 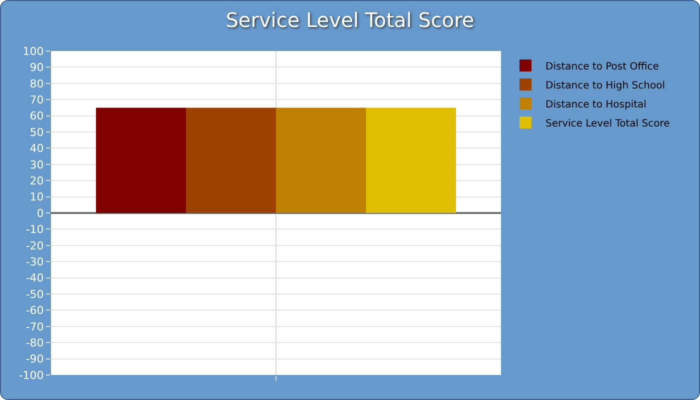 What do you see at coordinates (35, 343) in the screenshot?
I see `y-tick-label: -80` at bounding box center [35, 343].